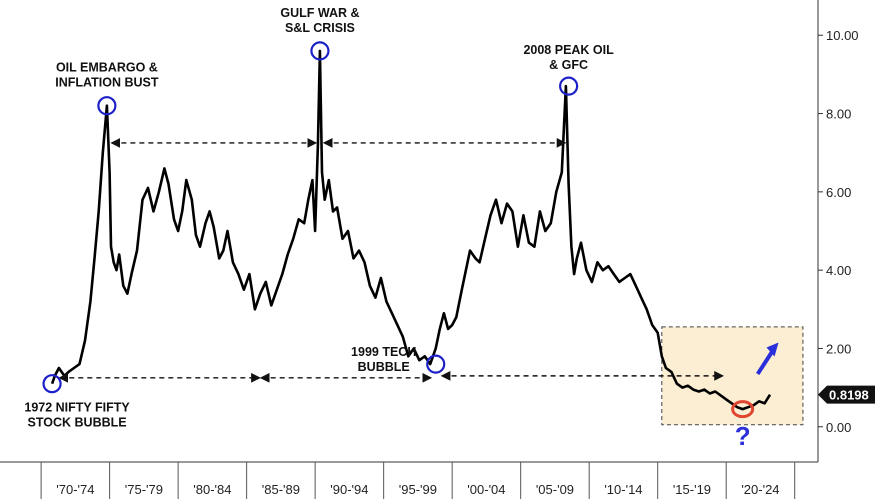 Image resolution: width=875 pixels, height=504 pixels. What do you see at coordinates (320, 28) in the screenshot?
I see `annotation-gulf-war-line-2: S&L CRISIS` at bounding box center [320, 28].